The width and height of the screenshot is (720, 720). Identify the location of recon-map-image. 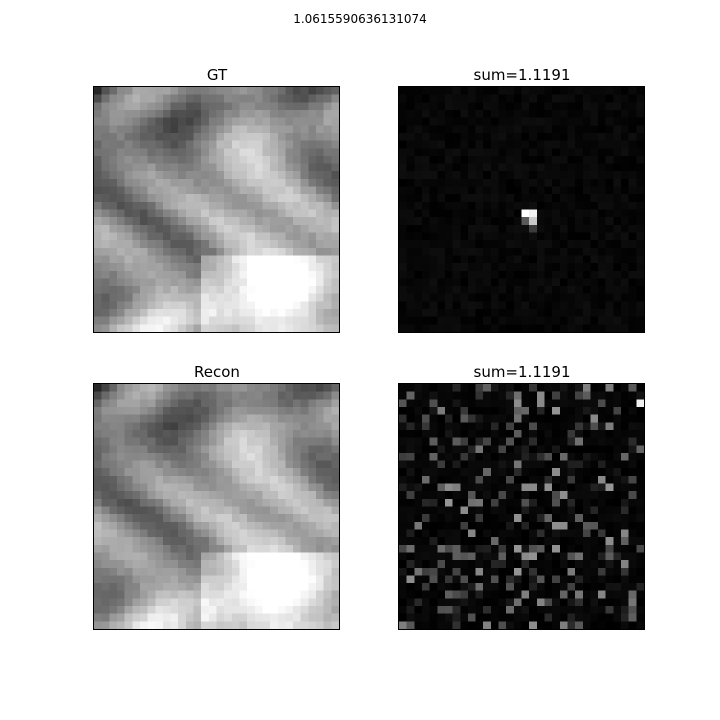
(521, 506).